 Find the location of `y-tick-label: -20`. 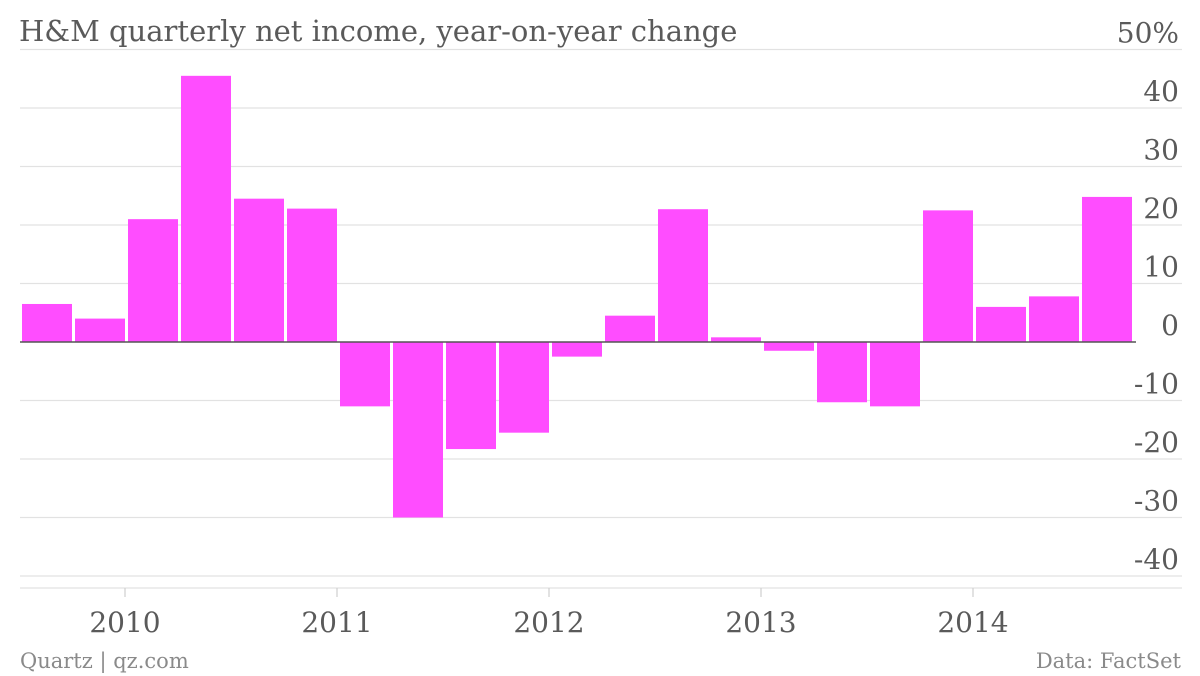

y-tick-label: -20 is located at coordinates (1156, 442).